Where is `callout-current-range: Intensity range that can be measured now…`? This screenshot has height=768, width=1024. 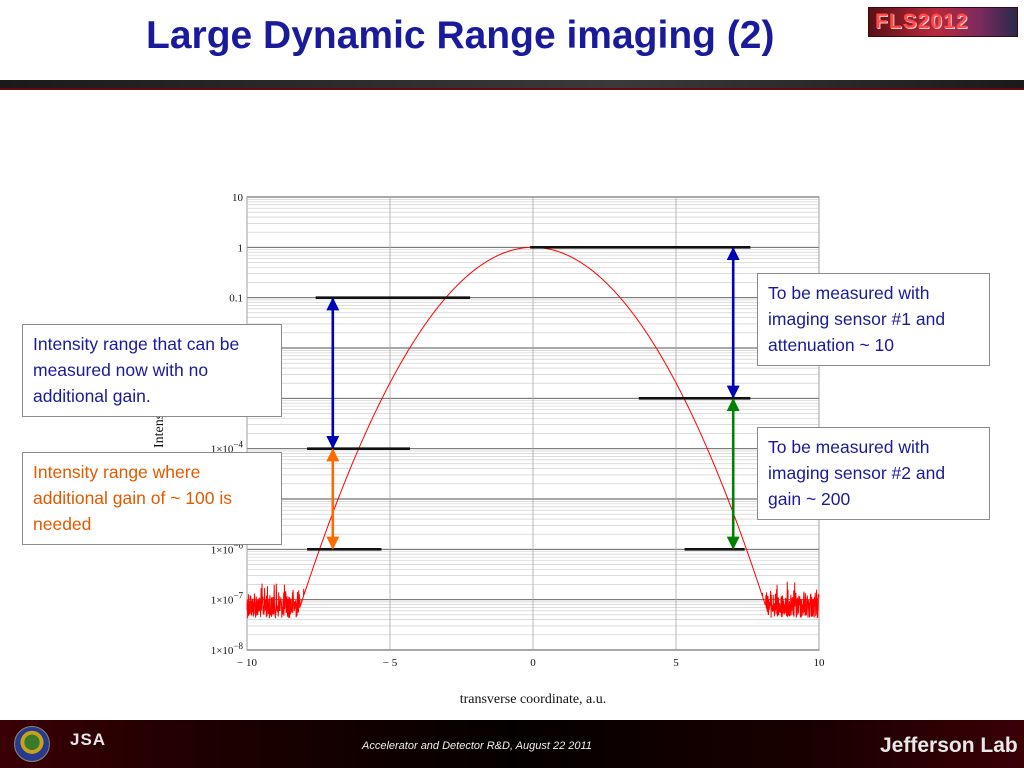
callout-current-range: Intensity range that can be measured now… is located at coordinates (152, 370).